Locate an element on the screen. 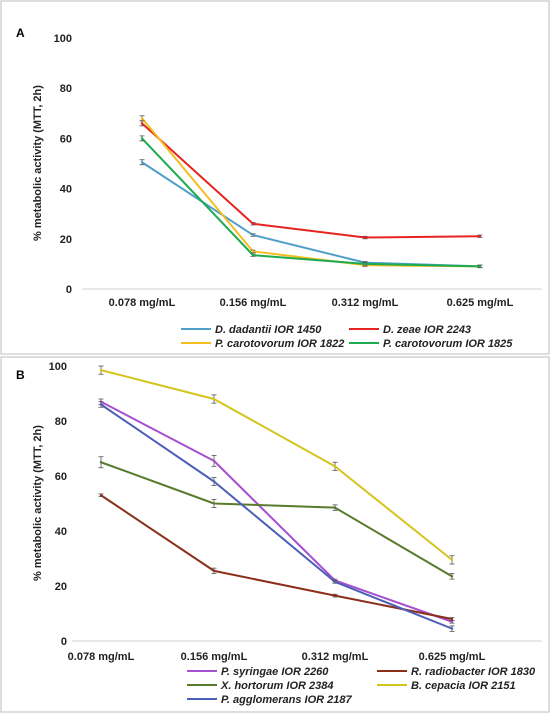 The width and height of the screenshot is (550, 714). legend-item: B. cepacia IOR 2151 is located at coordinates (446, 686).